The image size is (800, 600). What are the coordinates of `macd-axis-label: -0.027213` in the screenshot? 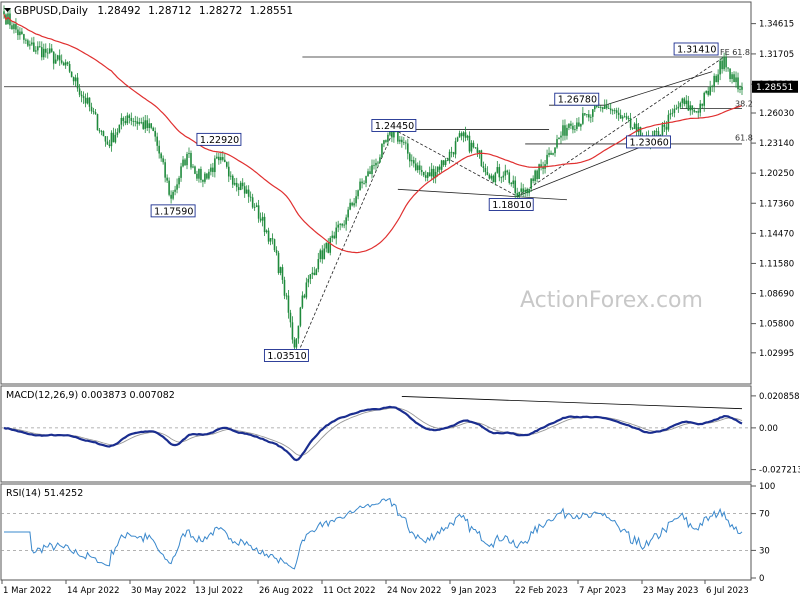 It's located at (779, 471).